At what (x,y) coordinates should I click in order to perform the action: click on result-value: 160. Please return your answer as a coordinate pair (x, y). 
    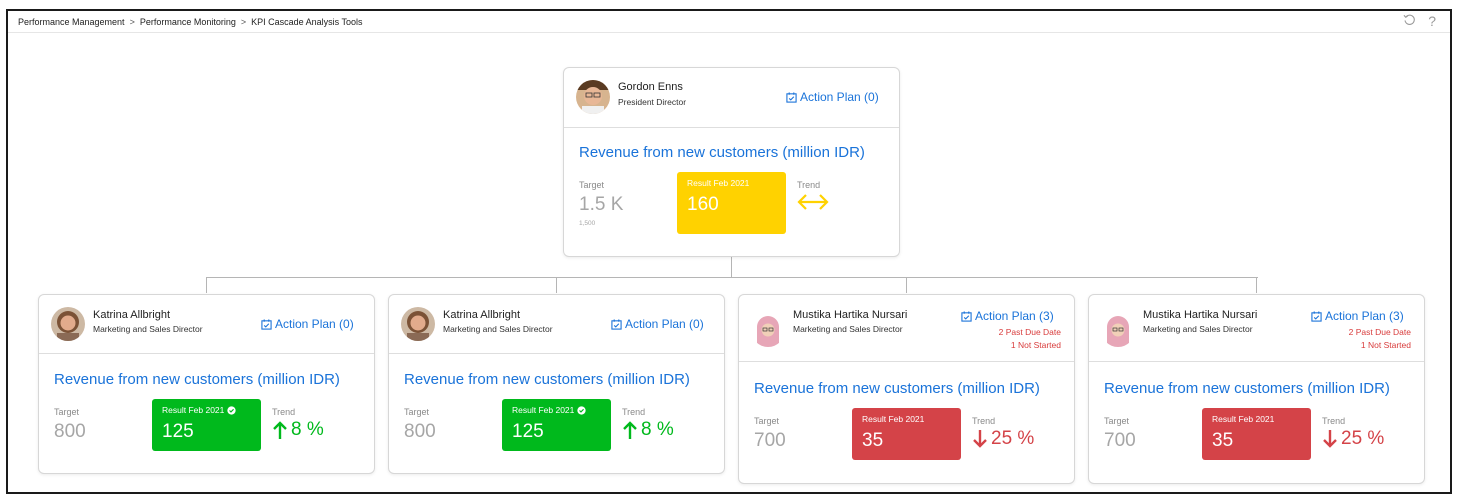
    Looking at the image, I should click on (703, 204).